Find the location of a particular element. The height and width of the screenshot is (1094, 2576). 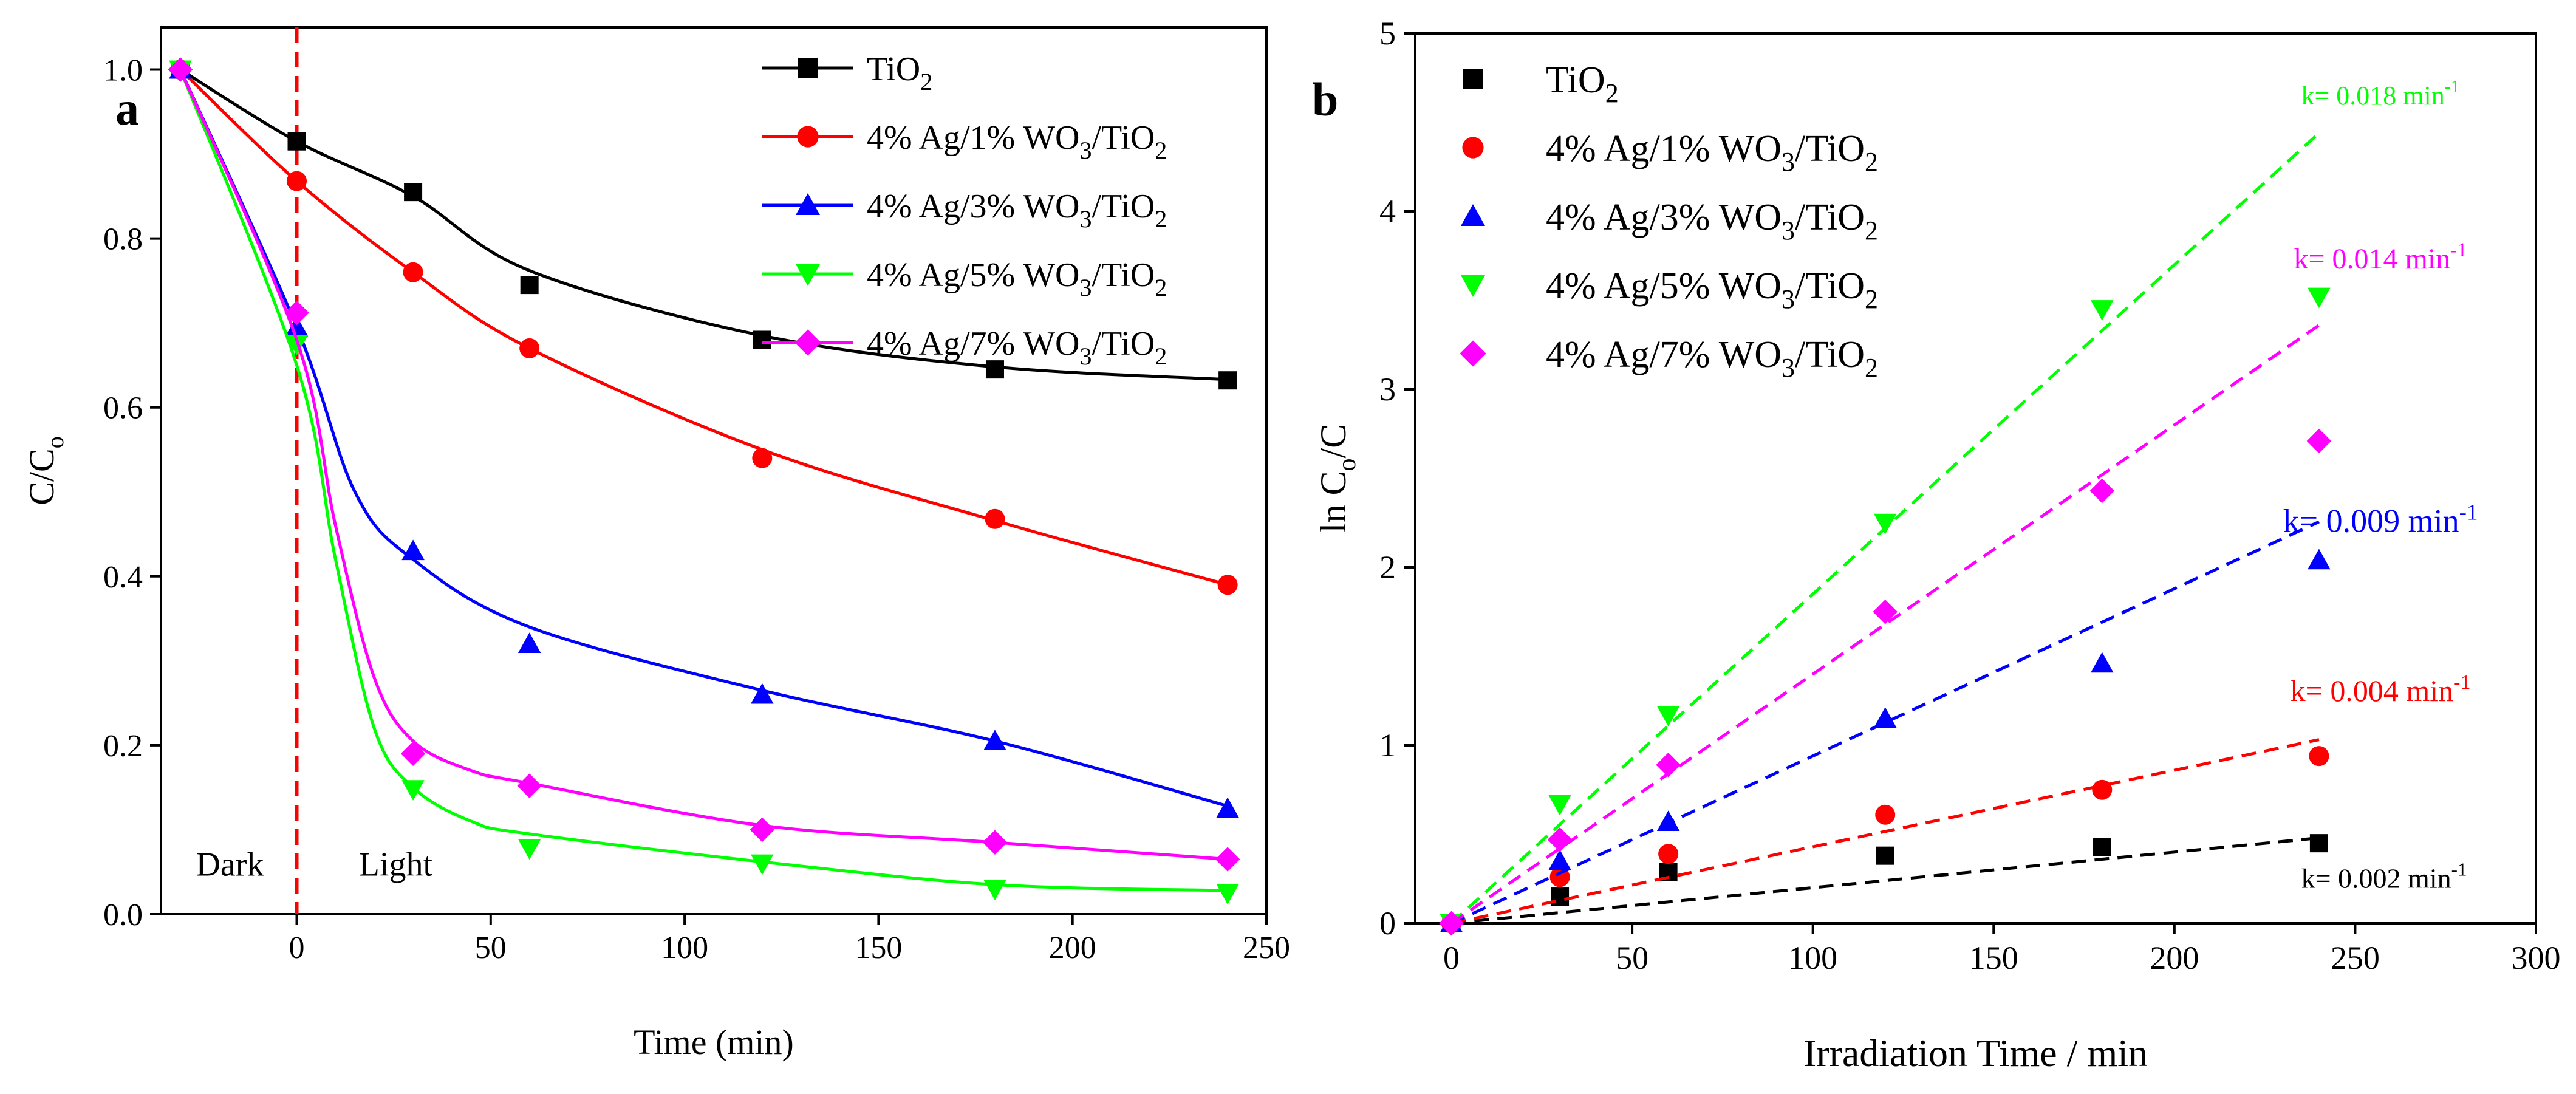

rate-constant-label: k= 0.018 min-1 is located at coordinates (2380, 94).